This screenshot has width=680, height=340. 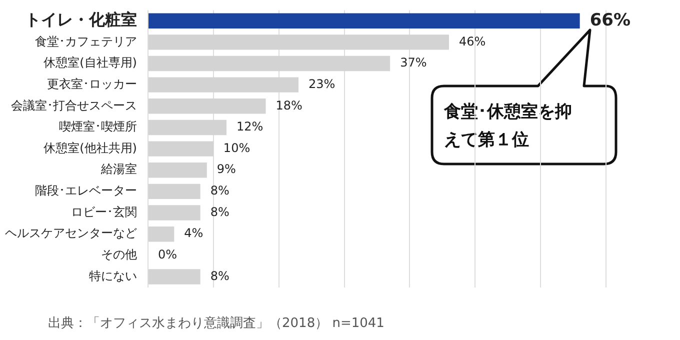 I want to click on y-tick-label: その他, so click(x=119, y=255).